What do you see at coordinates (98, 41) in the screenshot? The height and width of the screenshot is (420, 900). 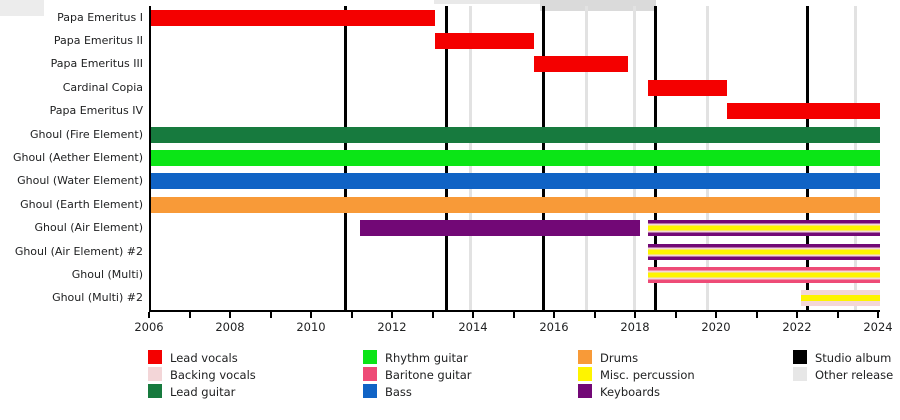 I see `row-label: Papa Emeritus II` at bounding box center [98, 41].